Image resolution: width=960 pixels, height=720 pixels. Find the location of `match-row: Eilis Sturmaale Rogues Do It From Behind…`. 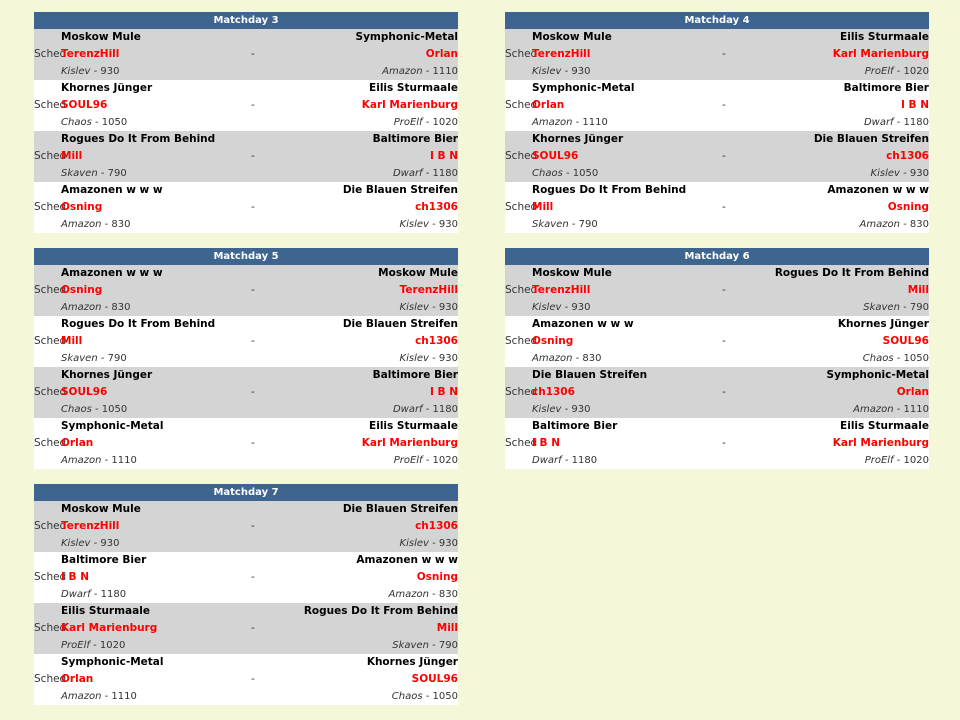

match-row: Eilis Sturmaale Rogues Do It From Behind… is located at coordinates (246, 628).